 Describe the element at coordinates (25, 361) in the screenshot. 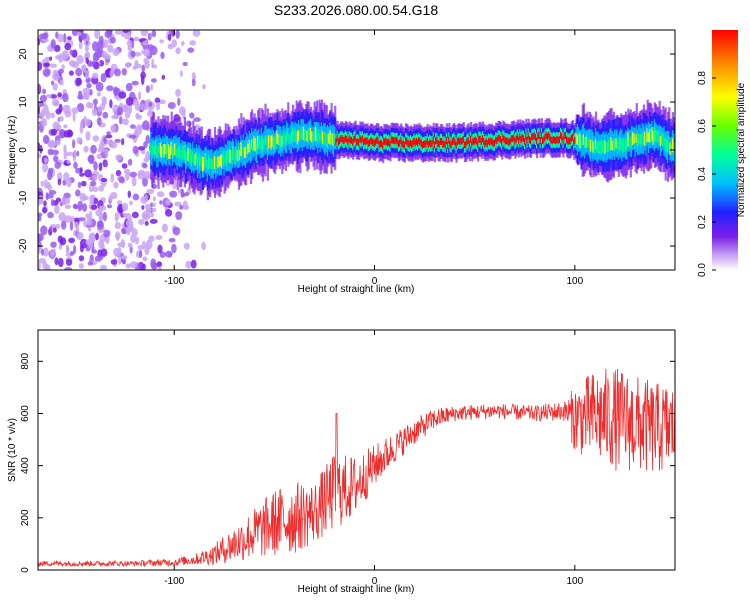

I see `y-tick-label: 800` at that location.